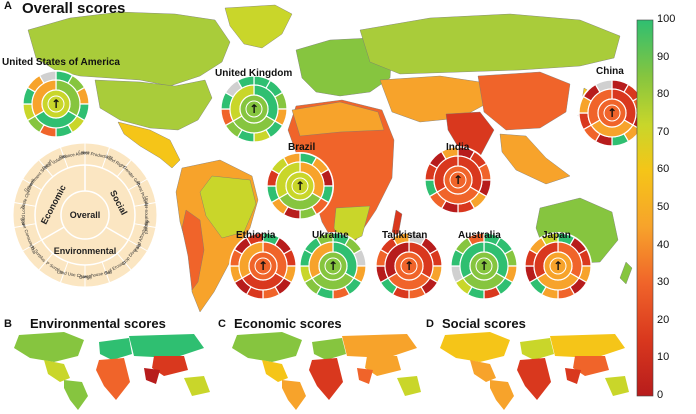 The width and height of the screenshot is (696, 414). I want to click on country-label-china: China, so click(610, 71).